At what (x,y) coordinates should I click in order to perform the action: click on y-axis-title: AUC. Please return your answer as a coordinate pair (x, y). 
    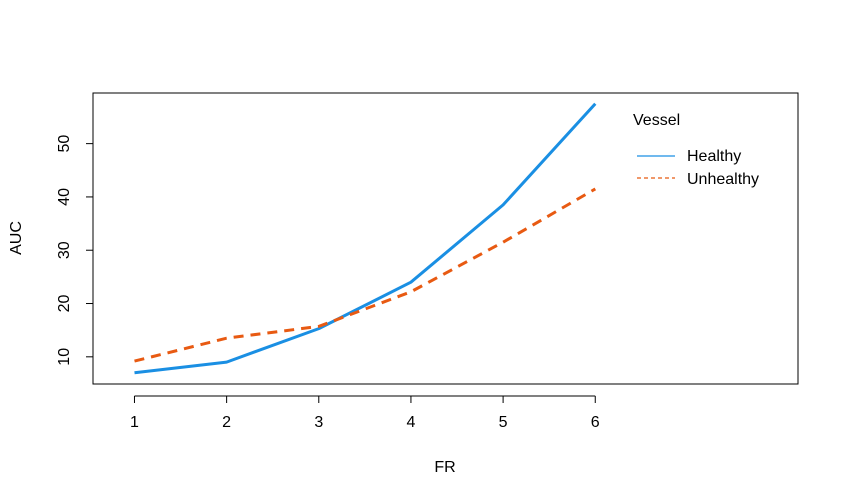
    Looking at the image, I should click on (16, 238).